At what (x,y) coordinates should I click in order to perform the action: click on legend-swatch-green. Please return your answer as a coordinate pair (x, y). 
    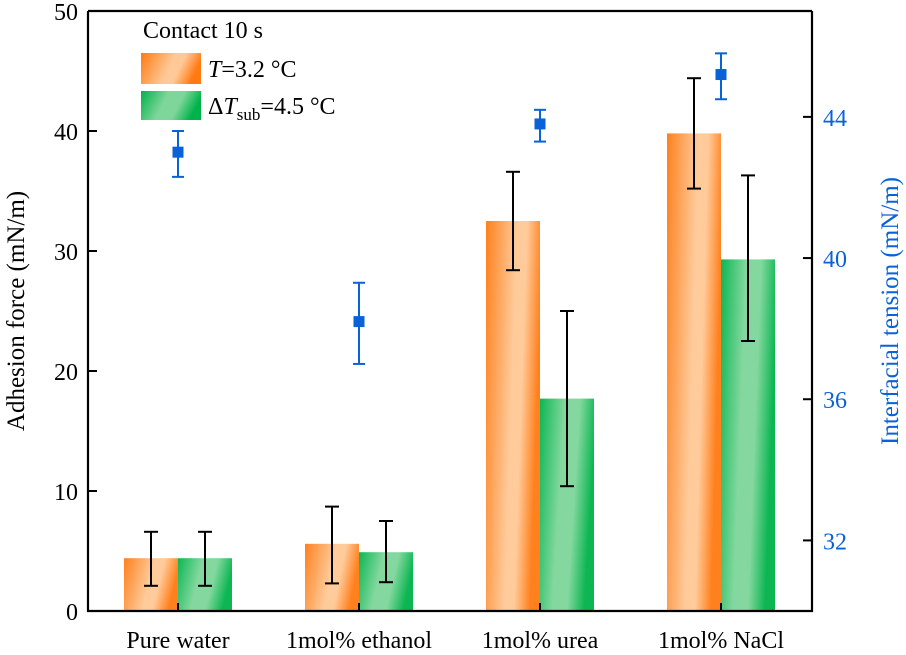
    Looking at the image, I should click on (171, 105).